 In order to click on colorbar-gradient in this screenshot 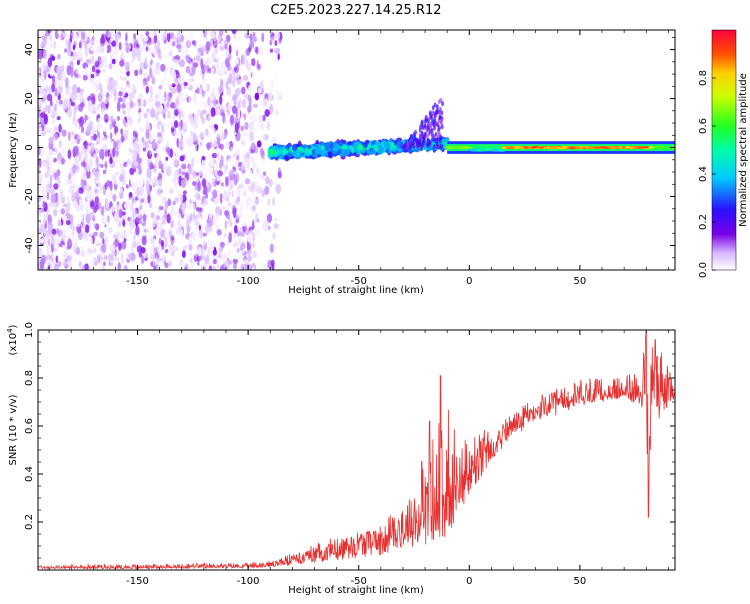, I will do `click(724, 150)`.